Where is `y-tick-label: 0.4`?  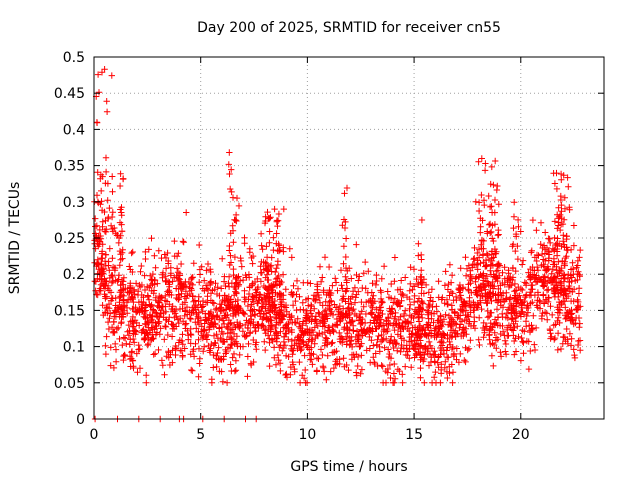 y-tick-label: 0.4 is located at coordinates (74, 130).